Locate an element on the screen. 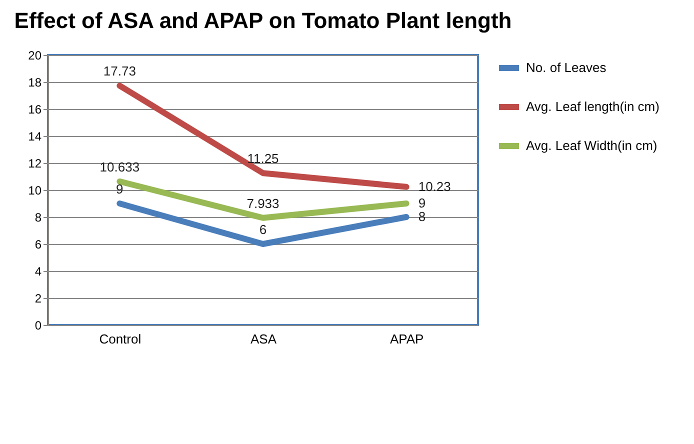 The height and width of the screenshot is (444, 694). data-label: 8 is located at coordinates (422, 216).